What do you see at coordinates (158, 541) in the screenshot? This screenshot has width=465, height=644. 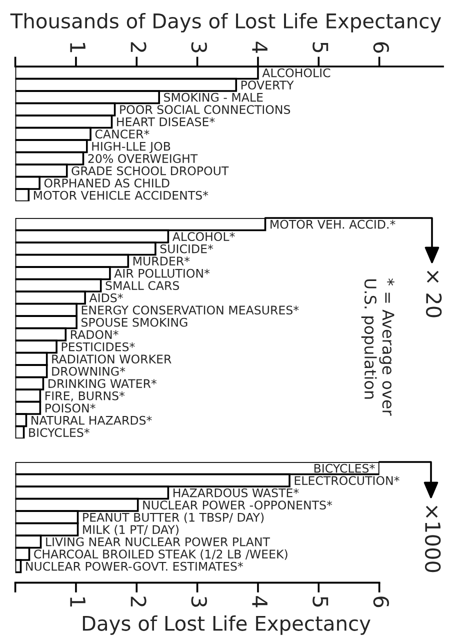 I see `category-label: LIVING NEAR NUCLEAR POWER PLANT` at bounding box center [158, 541].